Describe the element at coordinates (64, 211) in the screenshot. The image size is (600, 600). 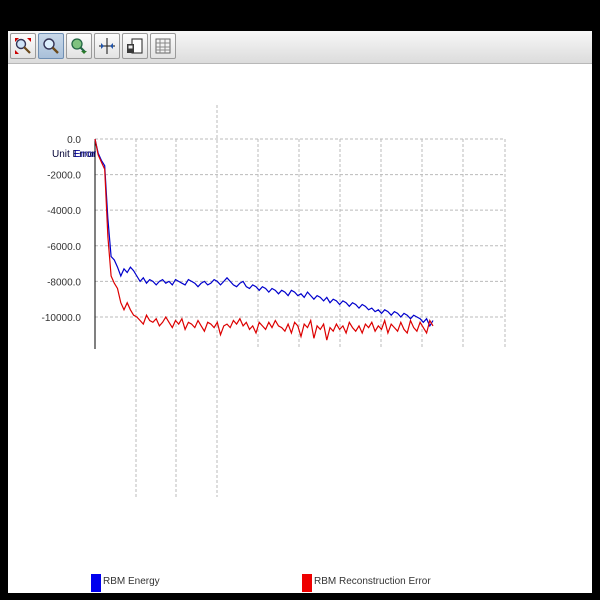
I see `y-tick-label: -4000.0` at that location.